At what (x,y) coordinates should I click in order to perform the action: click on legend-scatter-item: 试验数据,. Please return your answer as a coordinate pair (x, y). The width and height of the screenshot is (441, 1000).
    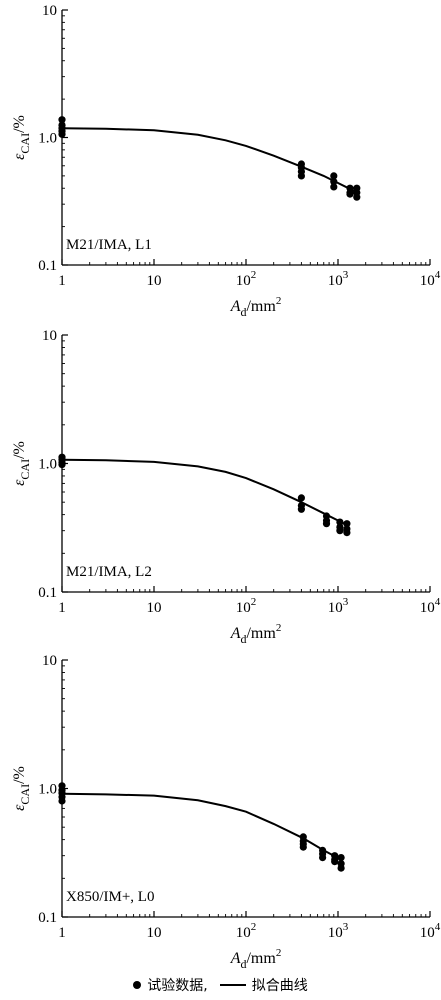
    Looking at the image, I should click on (170, 985).